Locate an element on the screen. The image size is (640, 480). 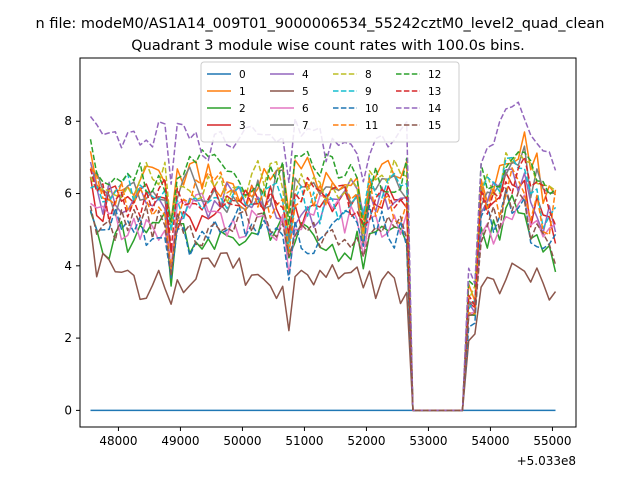
legend-label-5: 5 is located at coordinates (305, 92).